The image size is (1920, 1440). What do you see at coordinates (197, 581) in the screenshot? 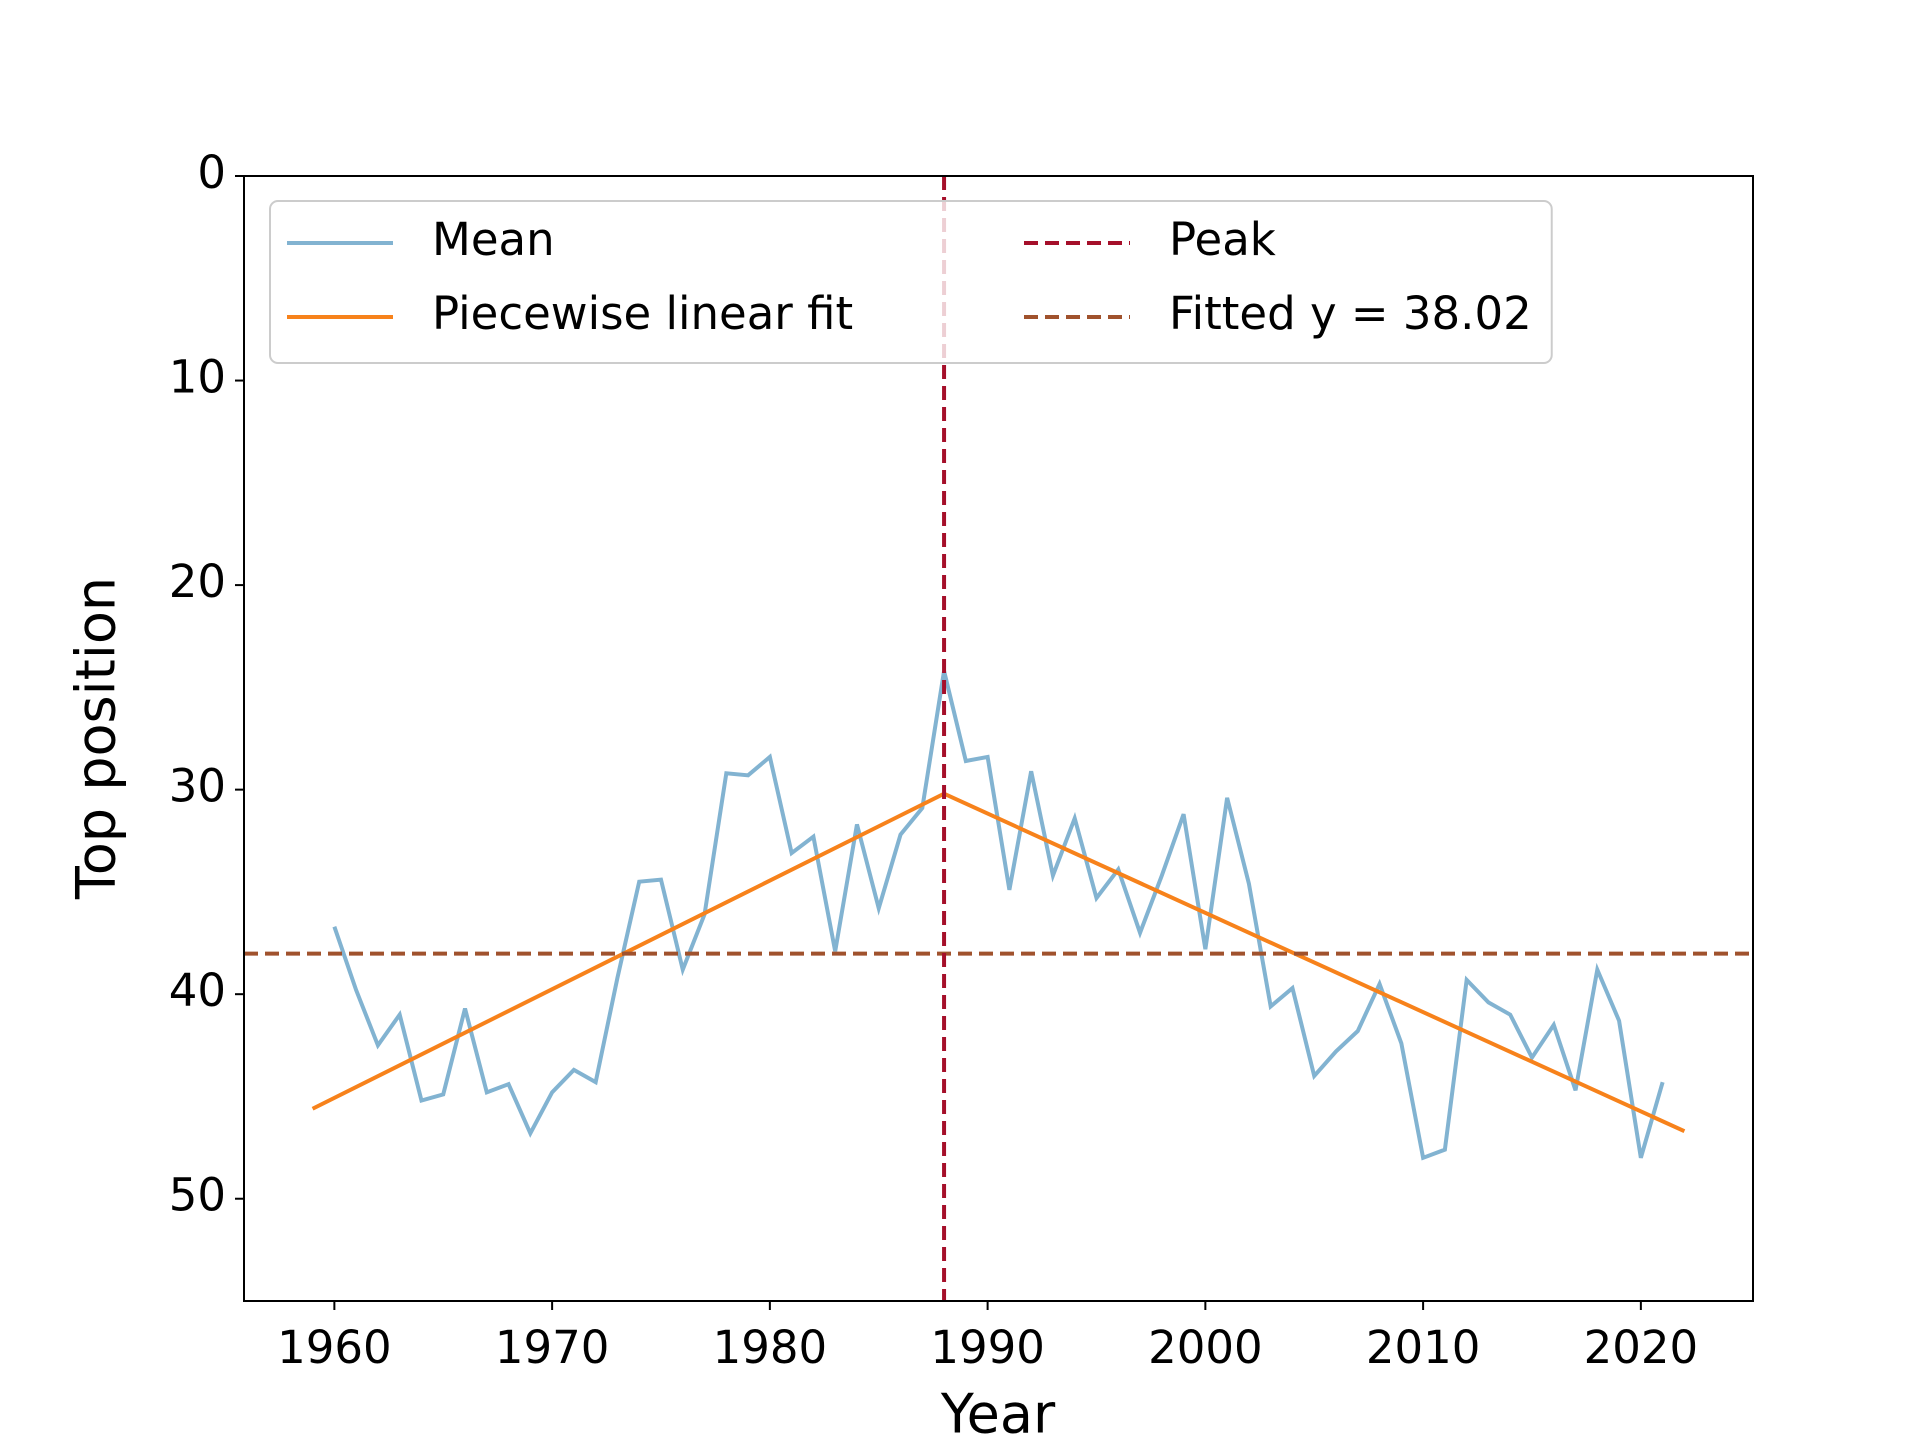
I see `y-tick-label: 20` at bounding box center [197, 581].